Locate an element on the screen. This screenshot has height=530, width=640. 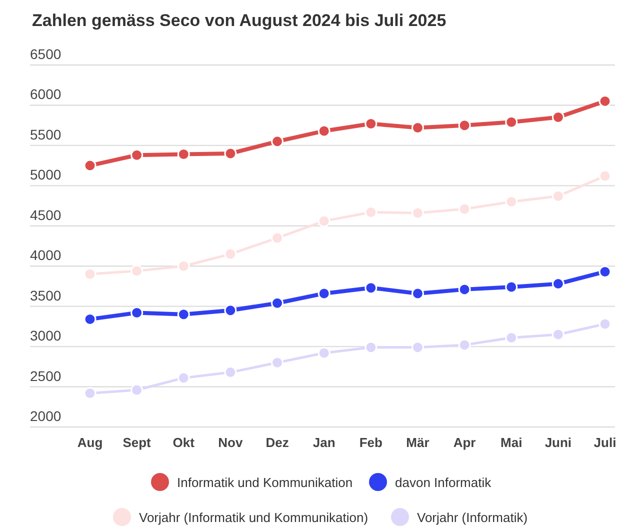
x-tick-label: Mär is located at coordinates (418, 442).